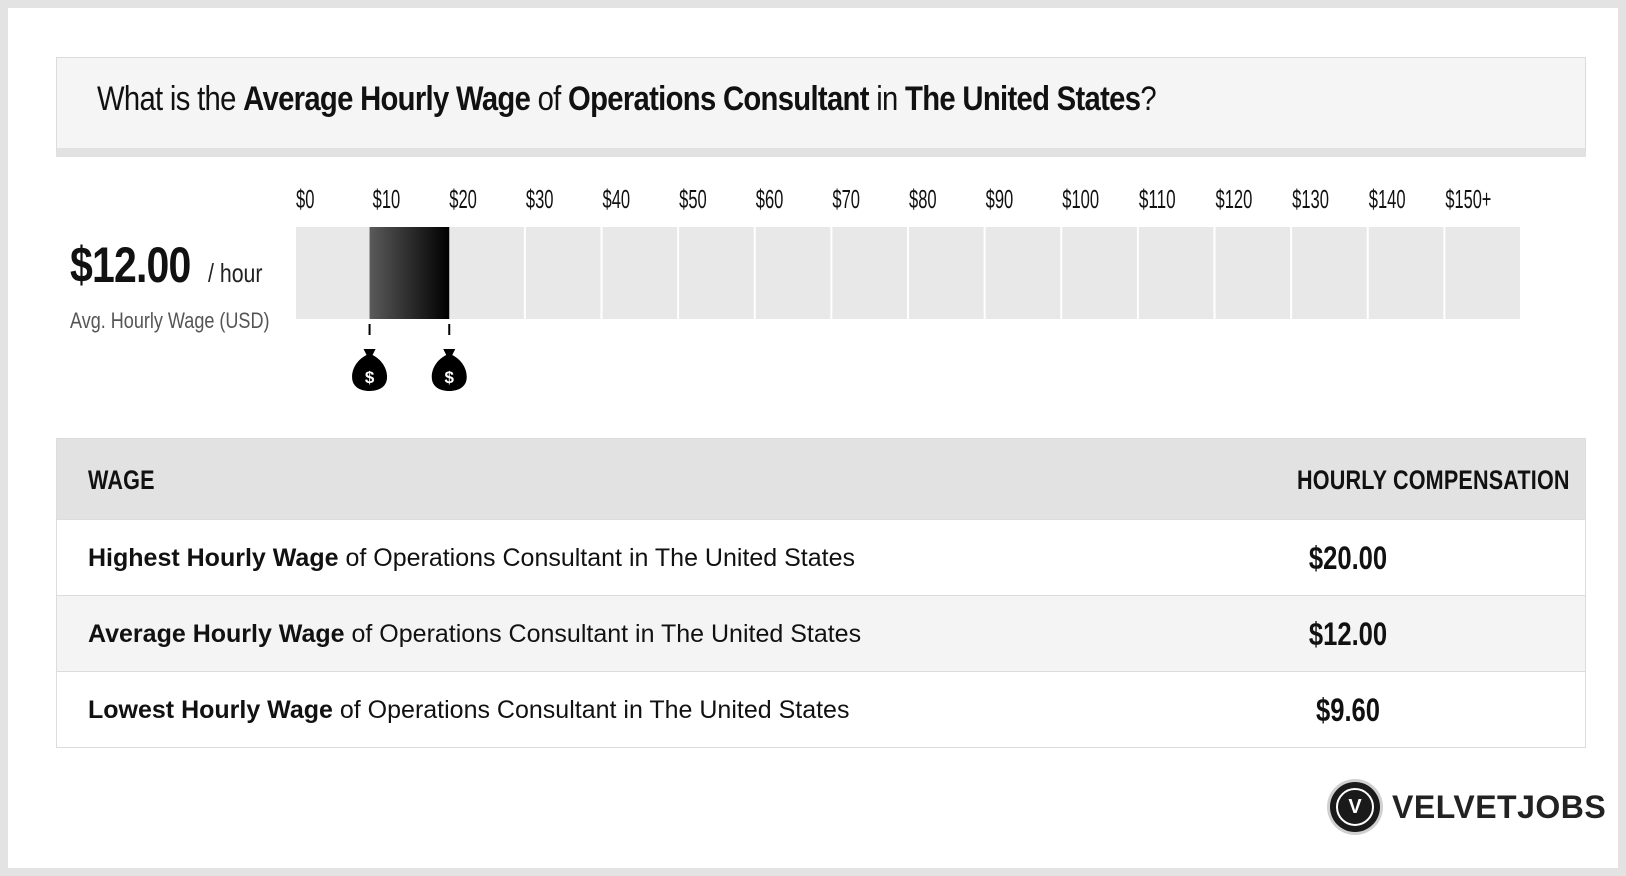  Describe the element at coordinates (1348, 558) in the screenshot. I see `row-value: $20.00` at that location.